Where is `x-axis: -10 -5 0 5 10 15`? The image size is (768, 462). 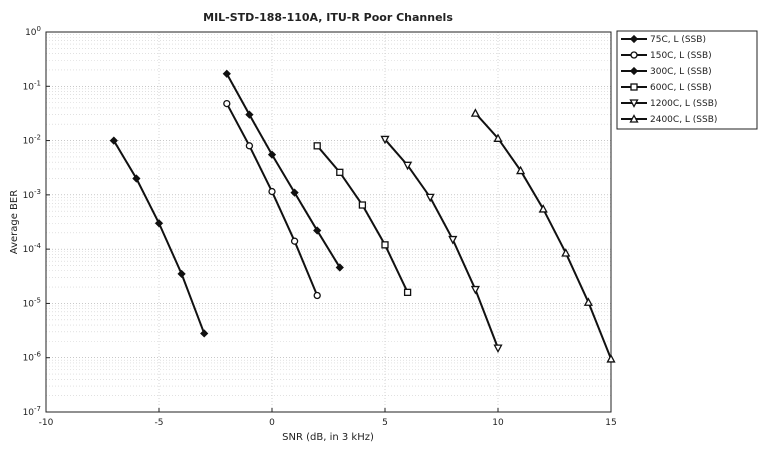
x-axis: -10 -5 0 5 10 15 is located at coordinates (328, 418).